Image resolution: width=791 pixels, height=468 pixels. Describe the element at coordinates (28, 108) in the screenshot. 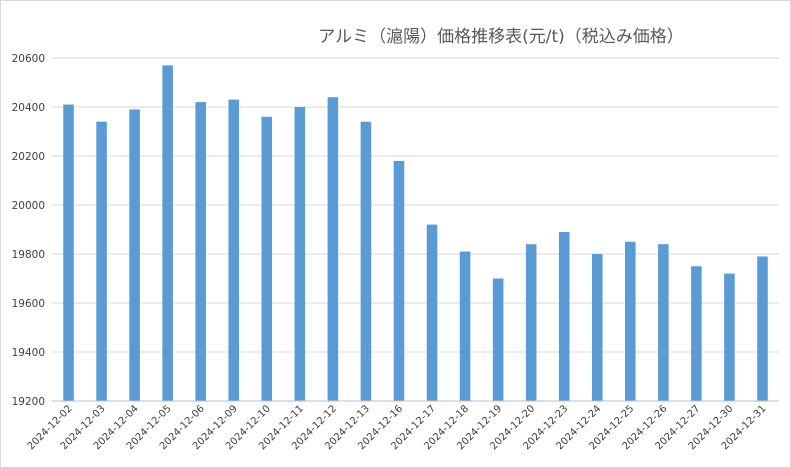

I see `y-tick-label: 20400` at that location.